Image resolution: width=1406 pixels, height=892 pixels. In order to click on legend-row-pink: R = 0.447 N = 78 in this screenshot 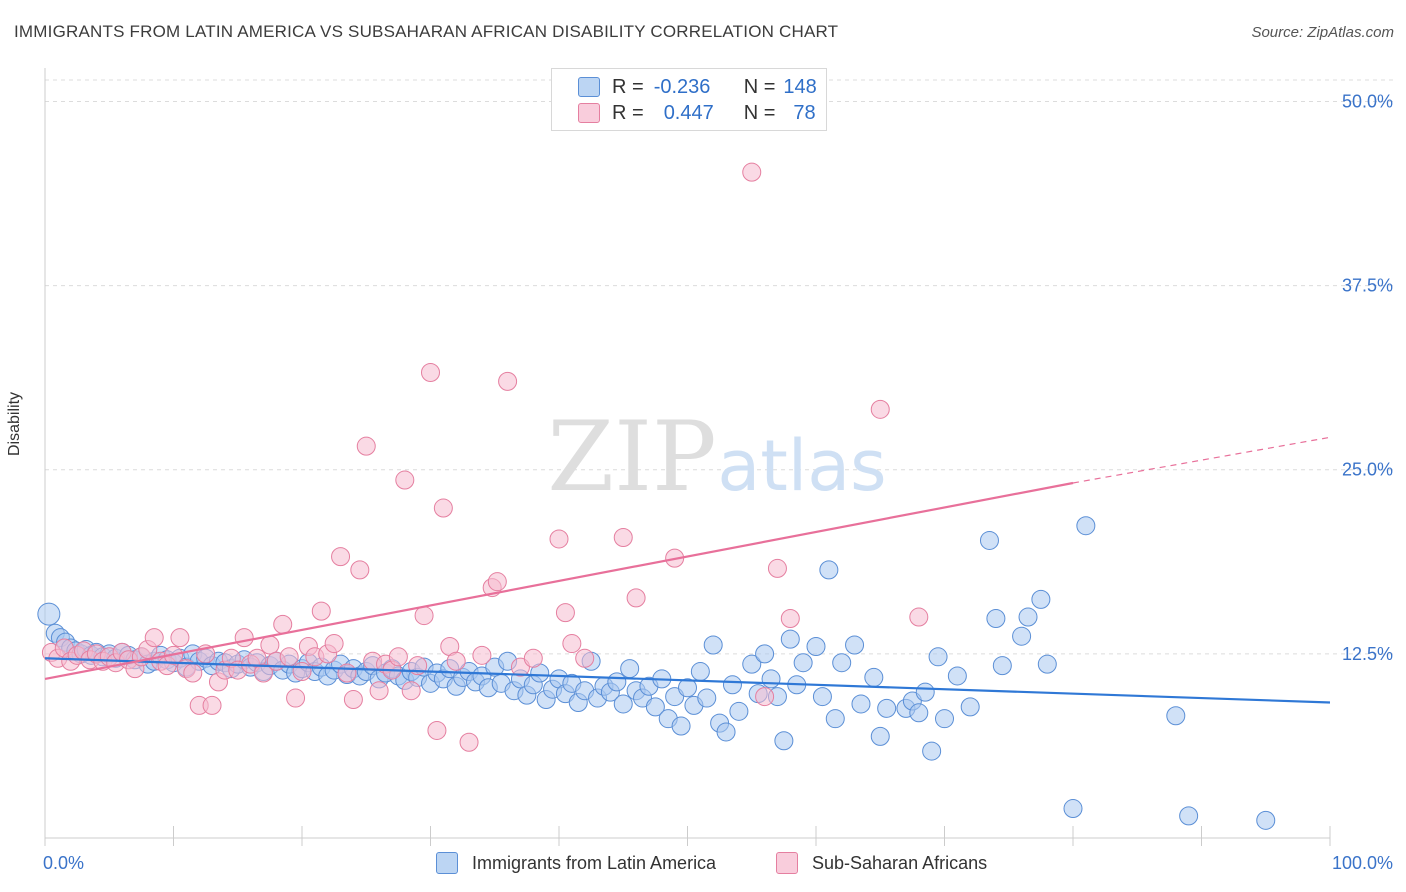, I will do `click(684, 113)`.